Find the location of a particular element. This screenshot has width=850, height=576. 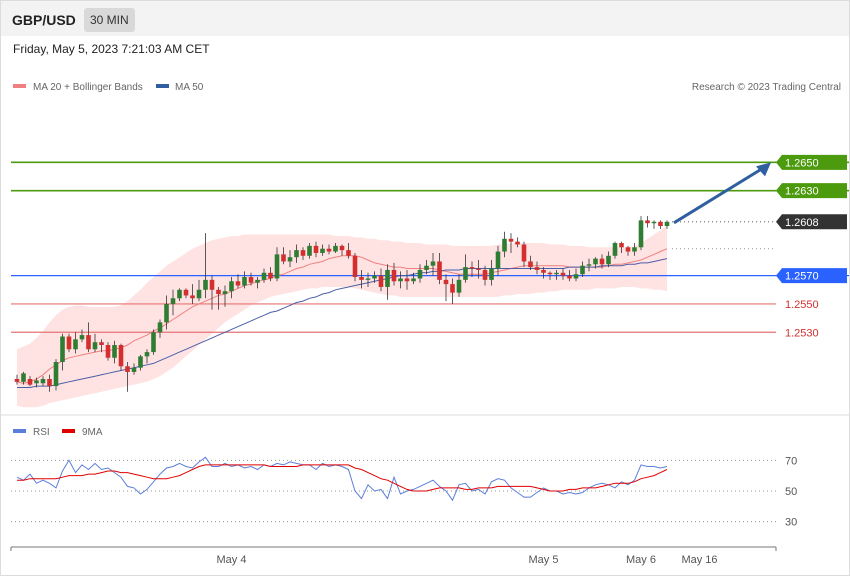

forecast-arrow-head is located at coordinates (763, 169).